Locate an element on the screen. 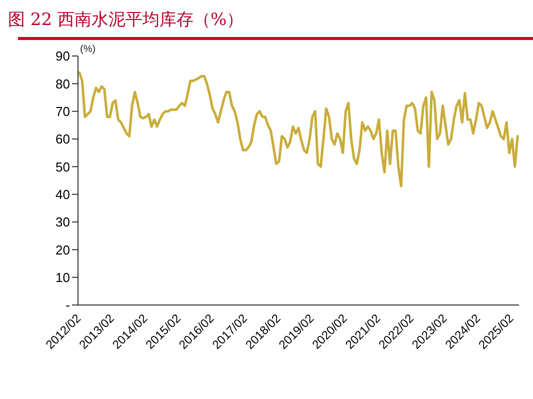 The height and width of the screenshot is (399, 533). y-tick-label: 40 is located at coordinates (63, 194).